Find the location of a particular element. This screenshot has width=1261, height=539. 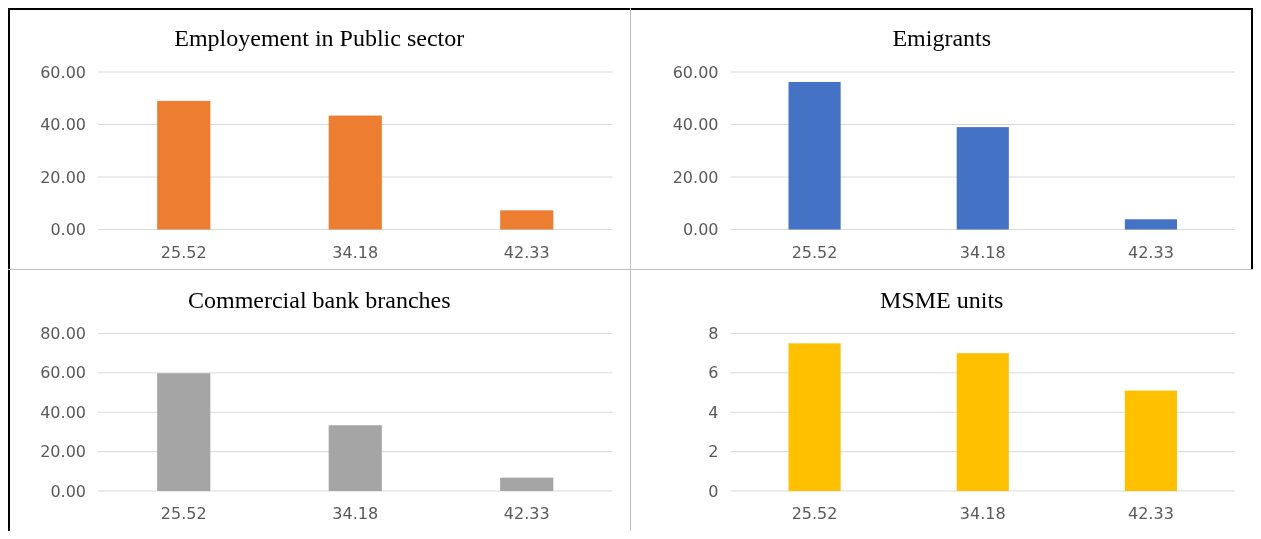

y-tick-label: 80.00 is located at coordinates (63, 334).